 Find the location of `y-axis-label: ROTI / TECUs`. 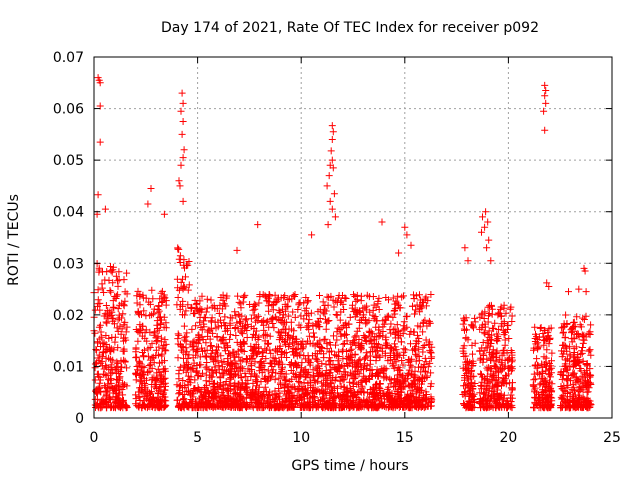

y-axis-label: ROTI / TECUs is located at coordinates (14, 240).